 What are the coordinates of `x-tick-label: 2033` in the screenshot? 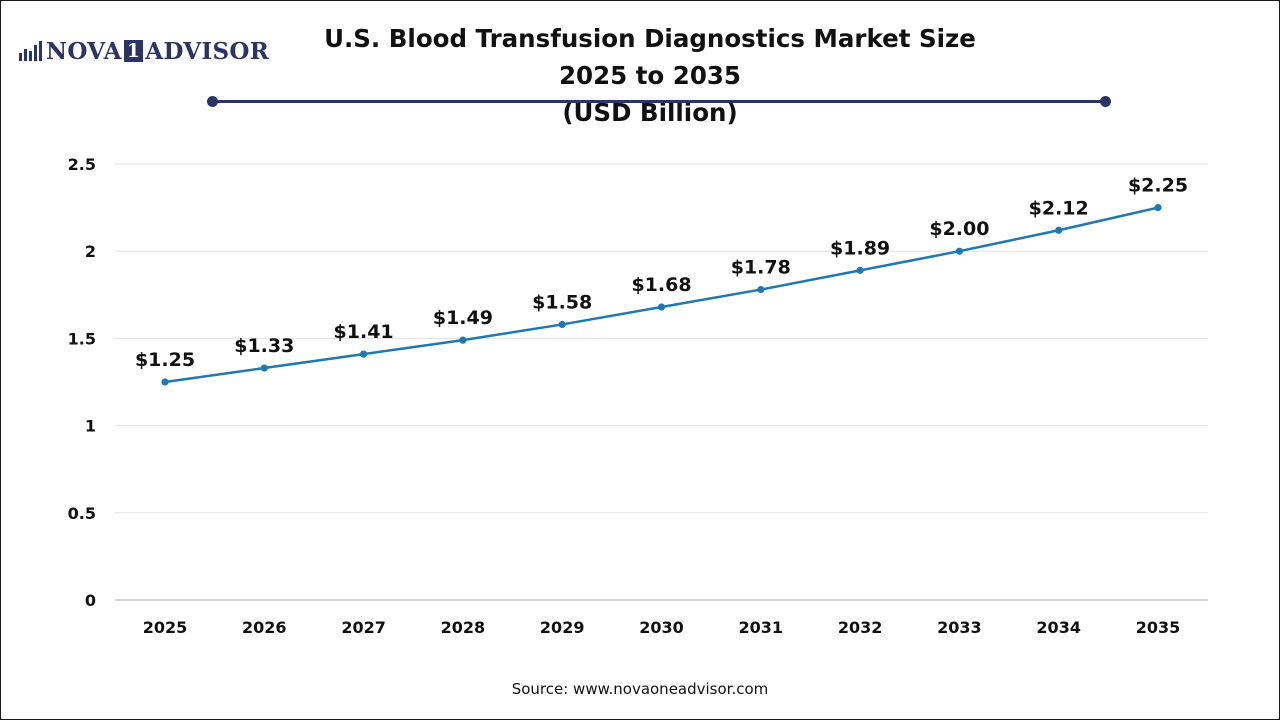 It's located at (959, 627).